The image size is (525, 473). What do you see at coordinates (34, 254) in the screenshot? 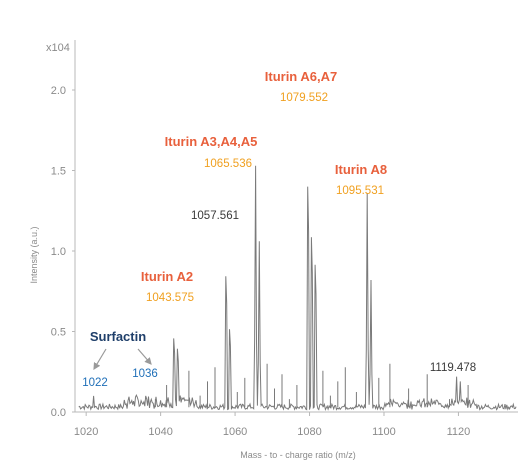
I see `y-axis-title: Intensity (a.u.)` at bounding box center [34, 254].